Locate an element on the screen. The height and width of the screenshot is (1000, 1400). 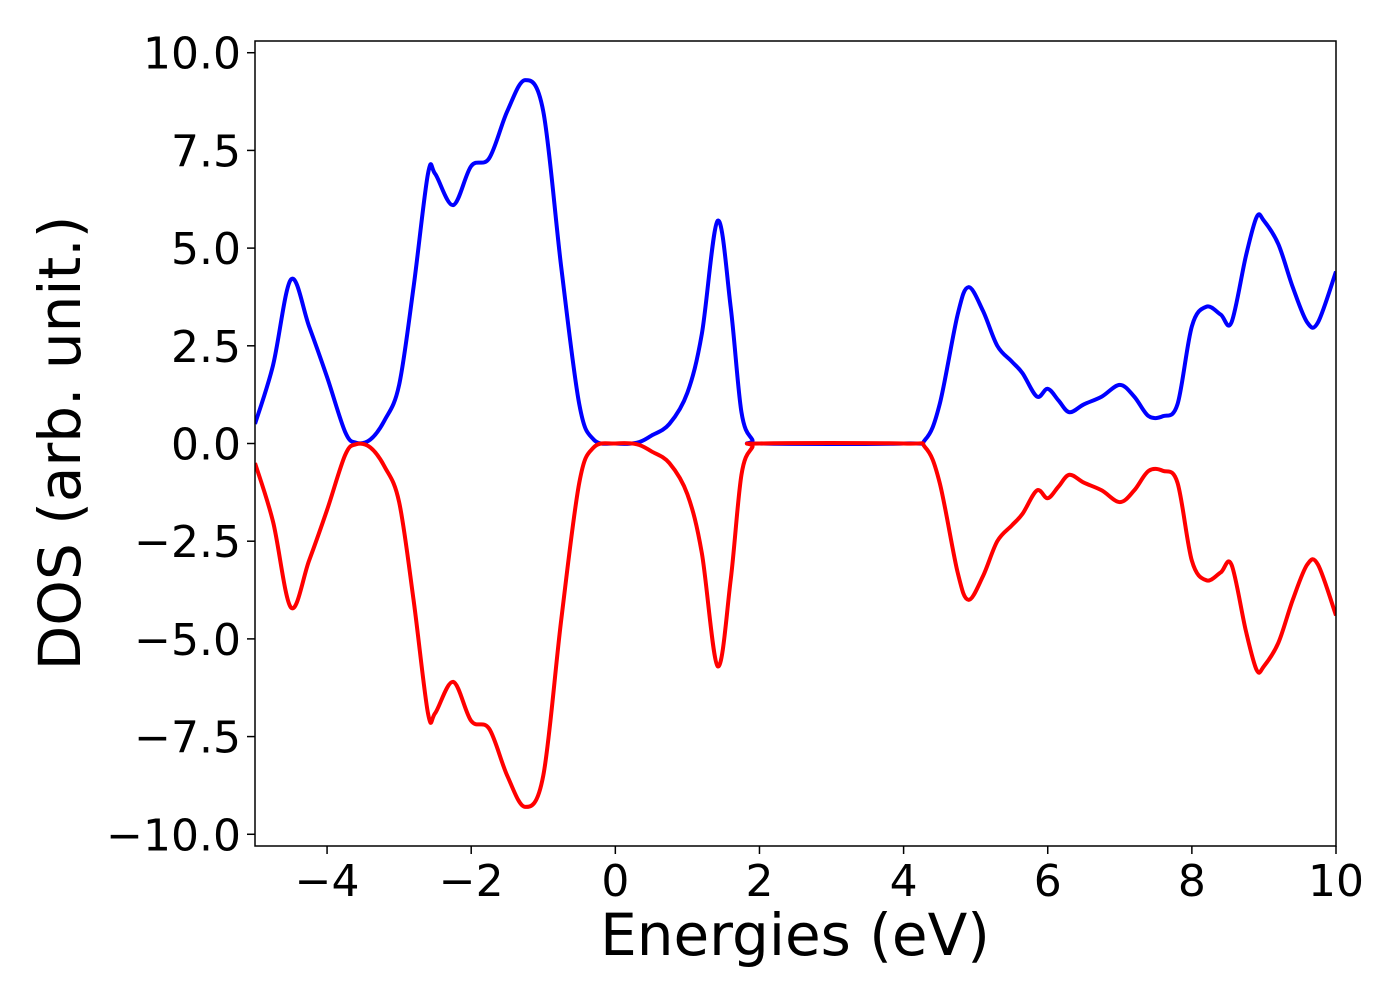
y-tick-label: 10.0 is located at coordinates (192, 54).